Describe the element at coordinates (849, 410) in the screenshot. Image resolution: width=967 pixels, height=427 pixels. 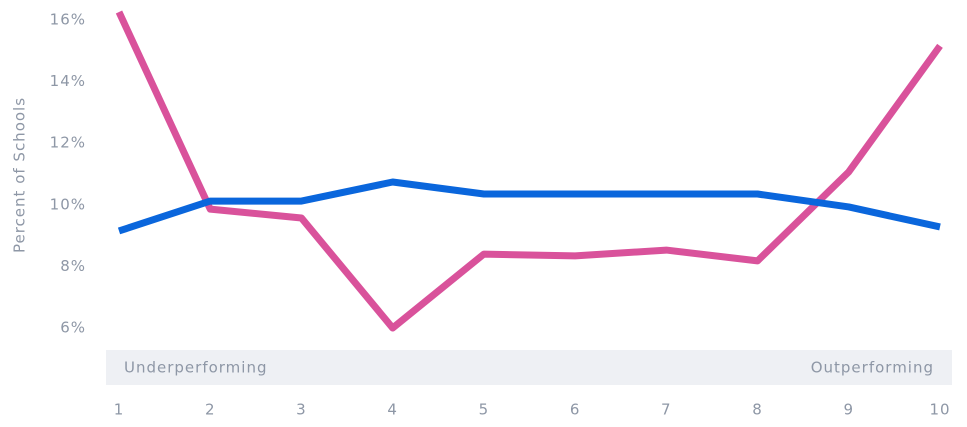
I see `x-tick-label: 9` at that location.